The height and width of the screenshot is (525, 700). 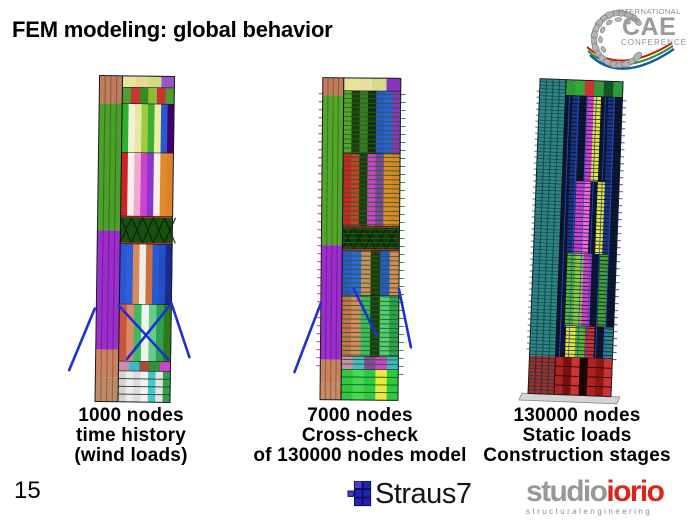 What do you see at coordinates (577, 415) in the screenshot?
I see `caption-line: 130000 nodes` at bounding box center [577, 415].